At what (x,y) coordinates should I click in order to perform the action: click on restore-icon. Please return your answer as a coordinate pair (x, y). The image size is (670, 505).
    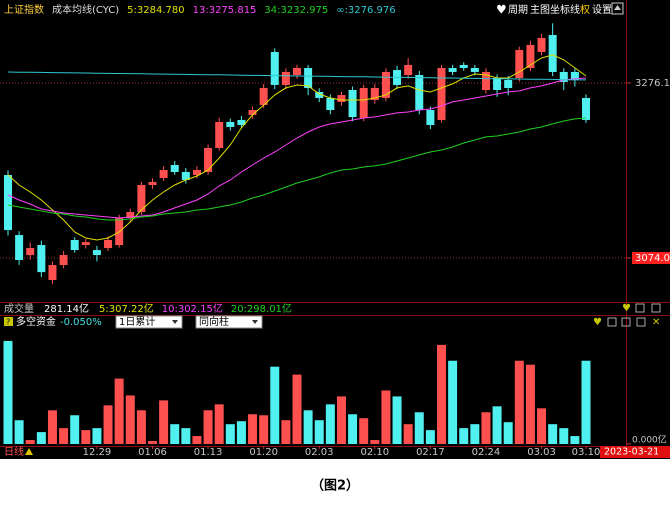
    Looking at the image, I should click on (617, 8).